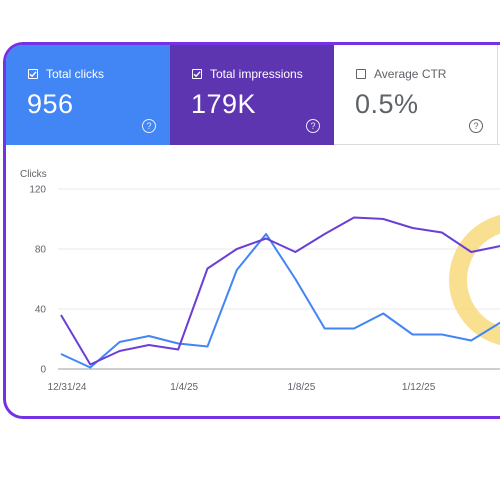 The height and width of the screenshot is (500, 500). Describe the element at coordinates (41, 250) in the screenshot. I see `y-tick-label: 80` at that location.